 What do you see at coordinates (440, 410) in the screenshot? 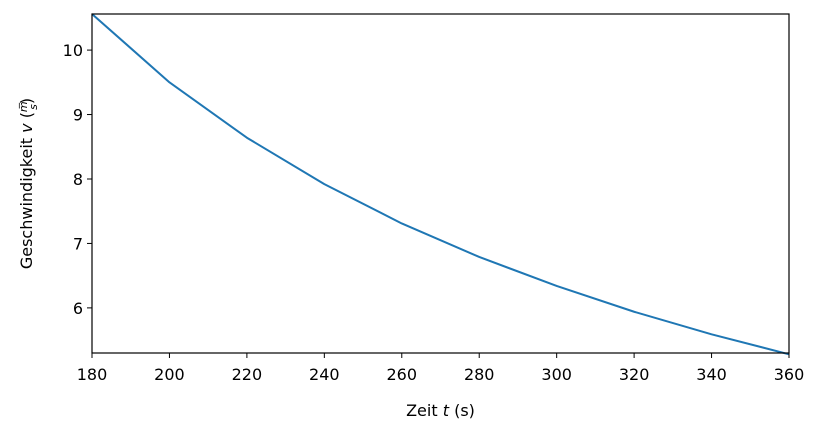
I see `x-axis-label: Zeit t (s)` at bounding box center [440, 410].